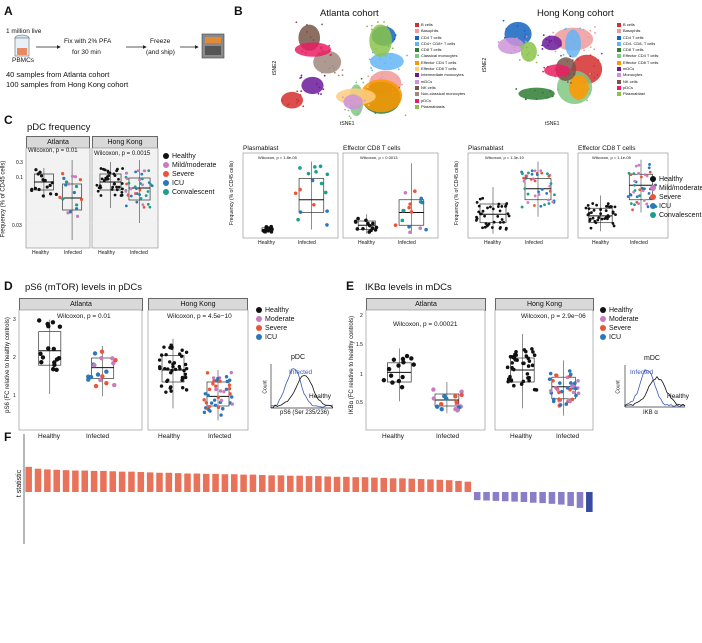  I want to click on sub-atl-pb-healthy: Healthy, so click(266, 243).